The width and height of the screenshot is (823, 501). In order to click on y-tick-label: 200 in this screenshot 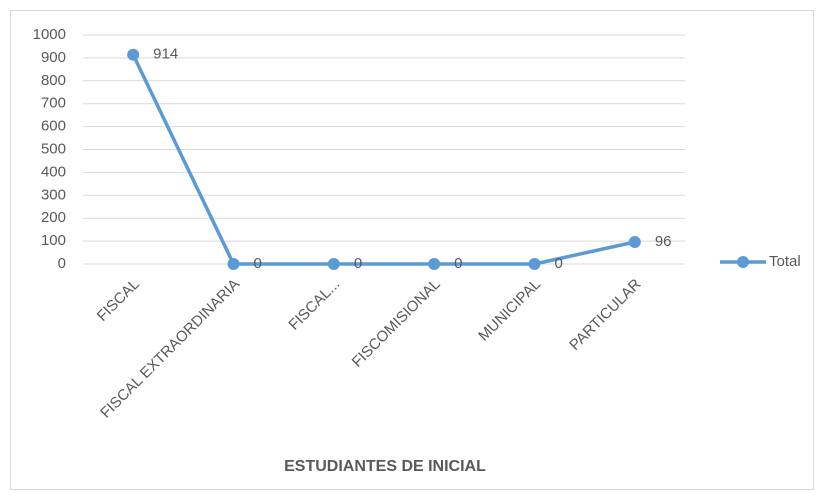, I will do `click(53, 217)`.